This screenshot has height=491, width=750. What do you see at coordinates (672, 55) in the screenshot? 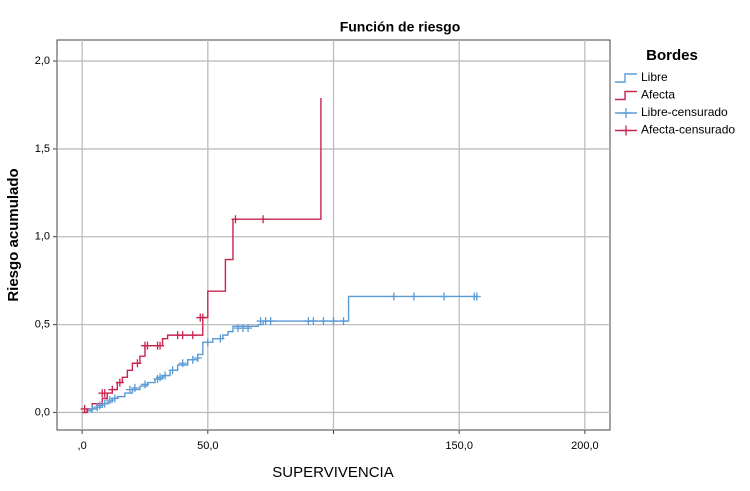
I see `legend-title: Bordes` at bounding box center [672, 55].